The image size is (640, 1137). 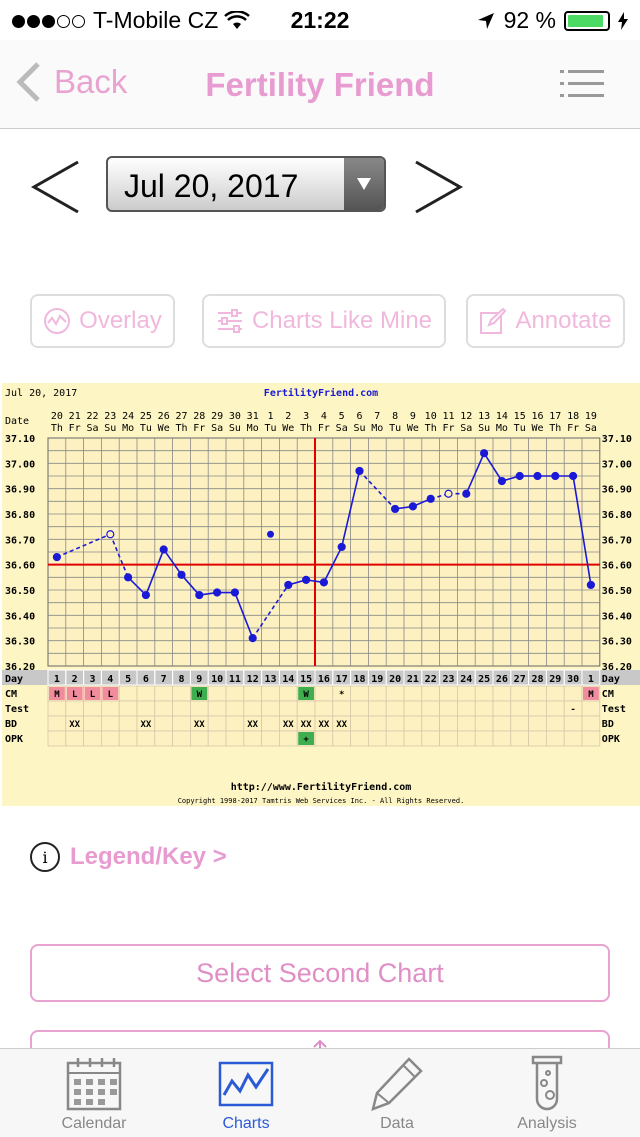 I want to click on y-tick-right: 36.20, so click(x=617, y=667).